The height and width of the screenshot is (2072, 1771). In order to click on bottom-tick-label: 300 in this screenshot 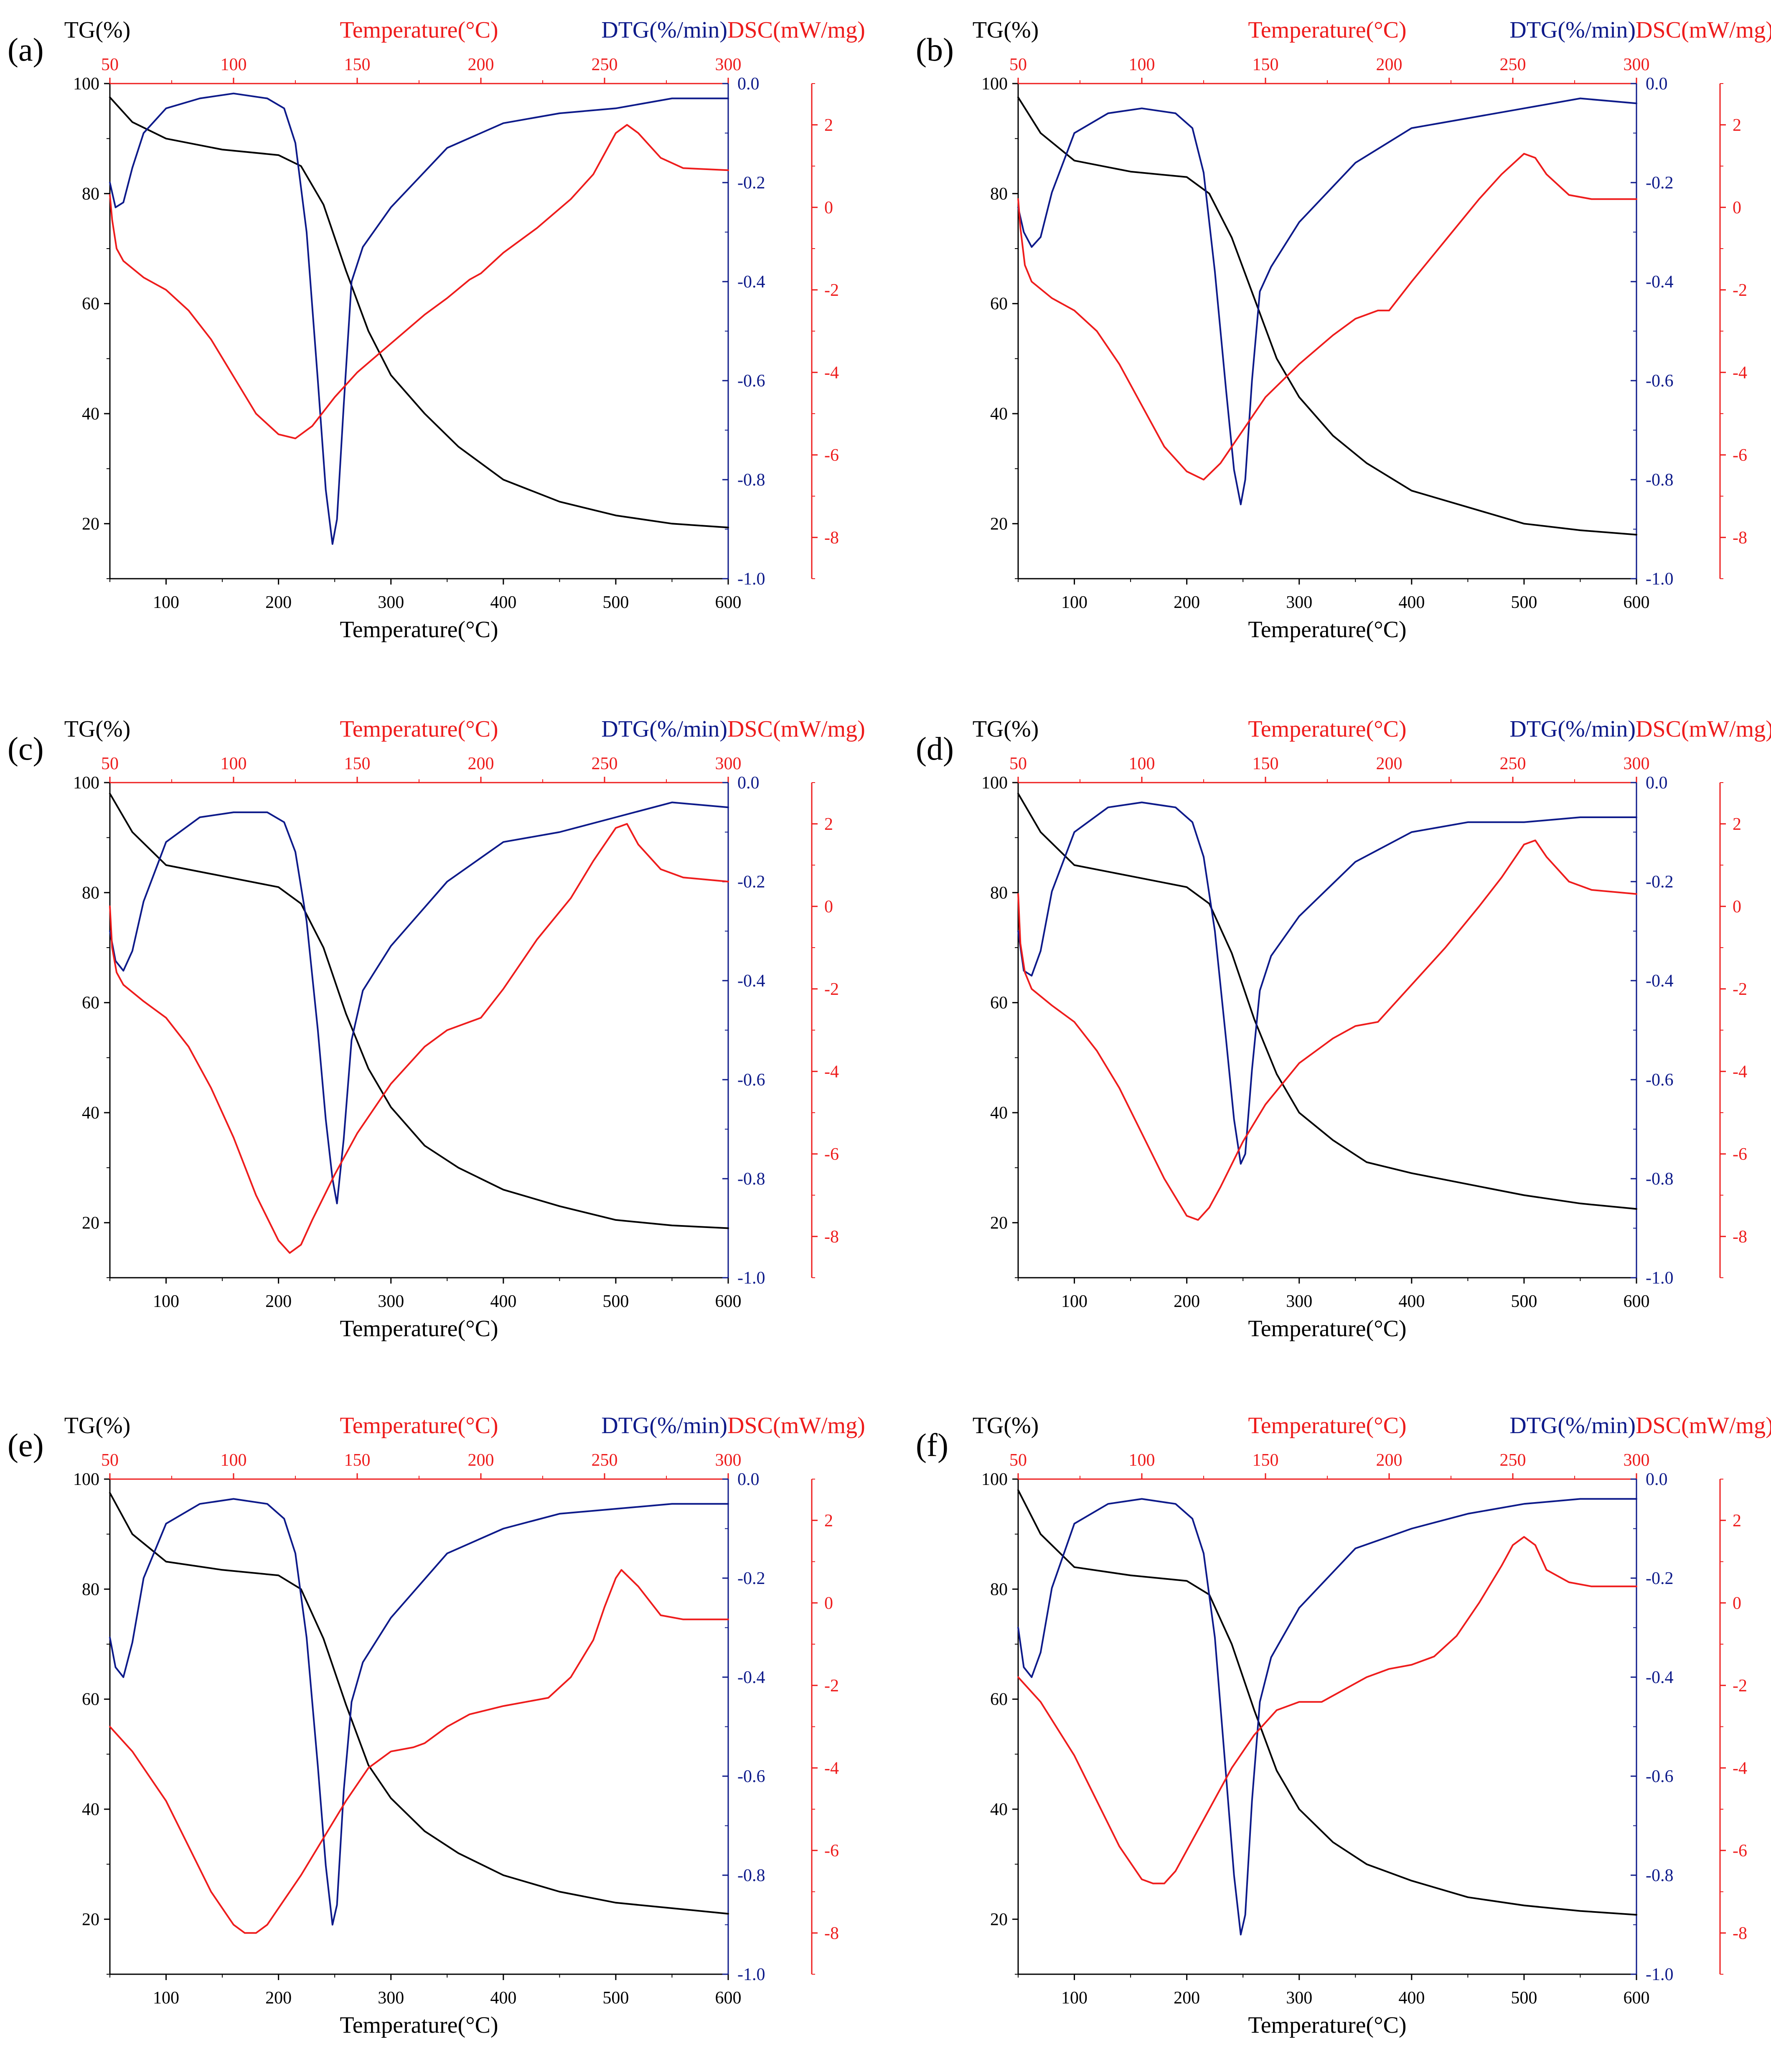, I will do `click(1299, 1998)`.